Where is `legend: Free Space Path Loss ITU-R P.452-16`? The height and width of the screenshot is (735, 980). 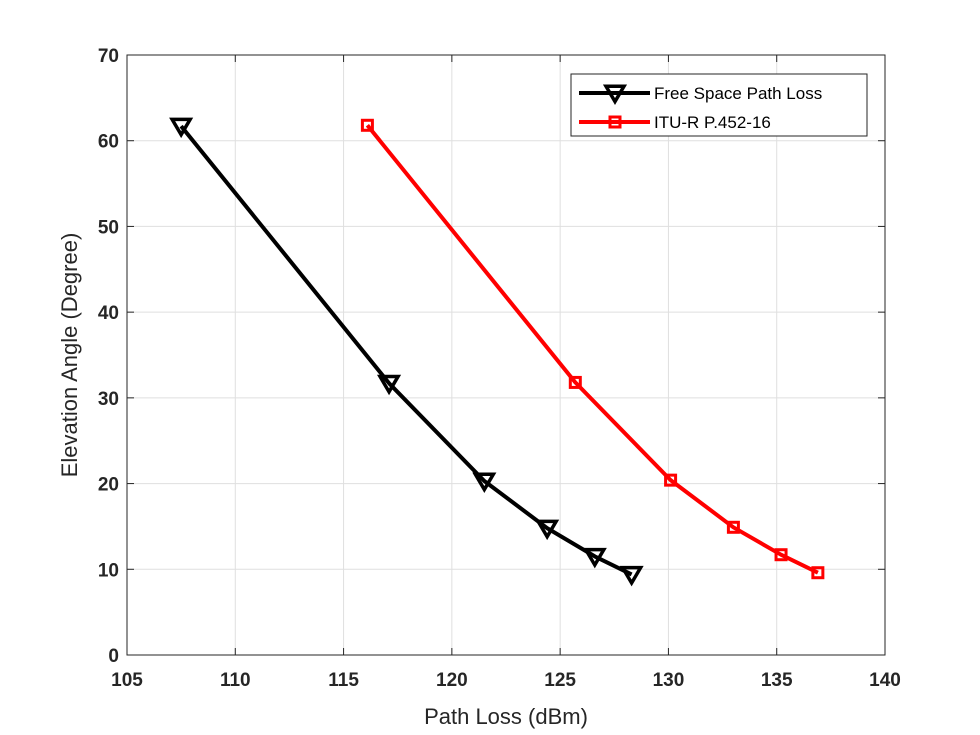
legend: Free Space Path Loss ITU-R P.452-16 is located at coordinates (719, 105).